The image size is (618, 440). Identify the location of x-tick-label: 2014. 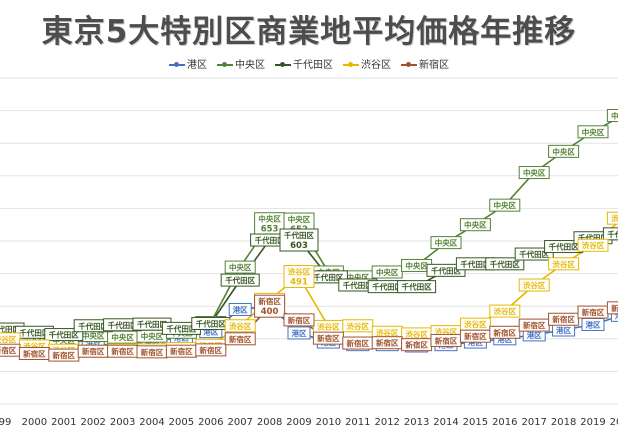
(445, 422).